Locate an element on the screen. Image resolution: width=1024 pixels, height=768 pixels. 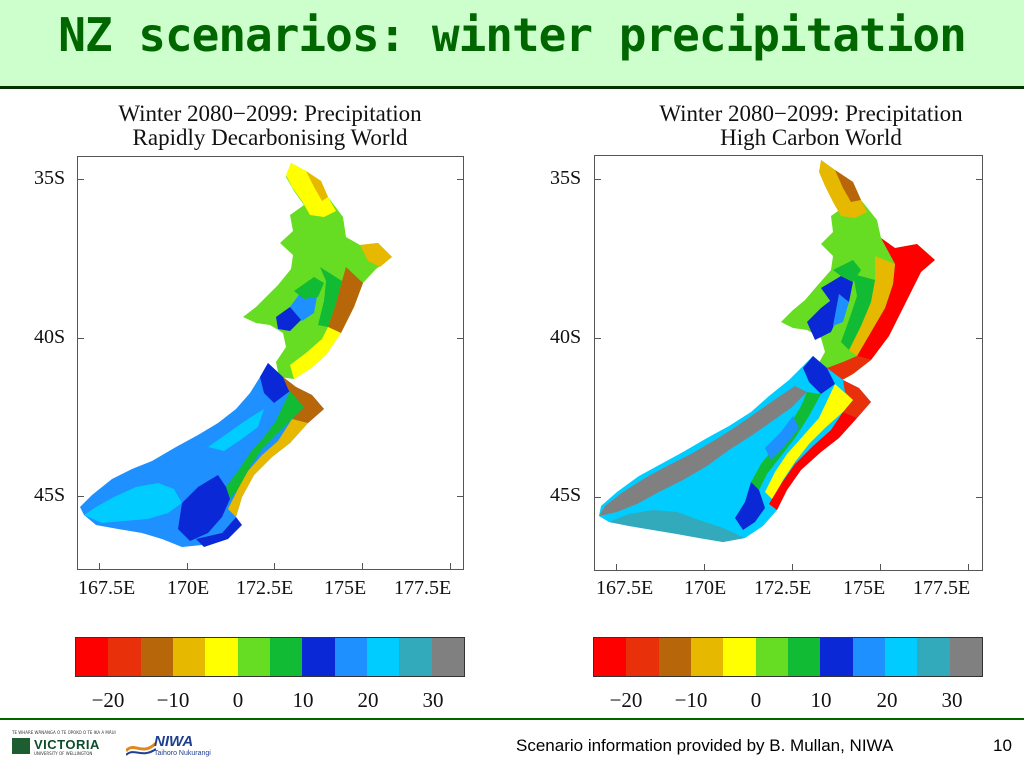
x-label-177.5E: 177.5E is located at coordinates (423, 588).